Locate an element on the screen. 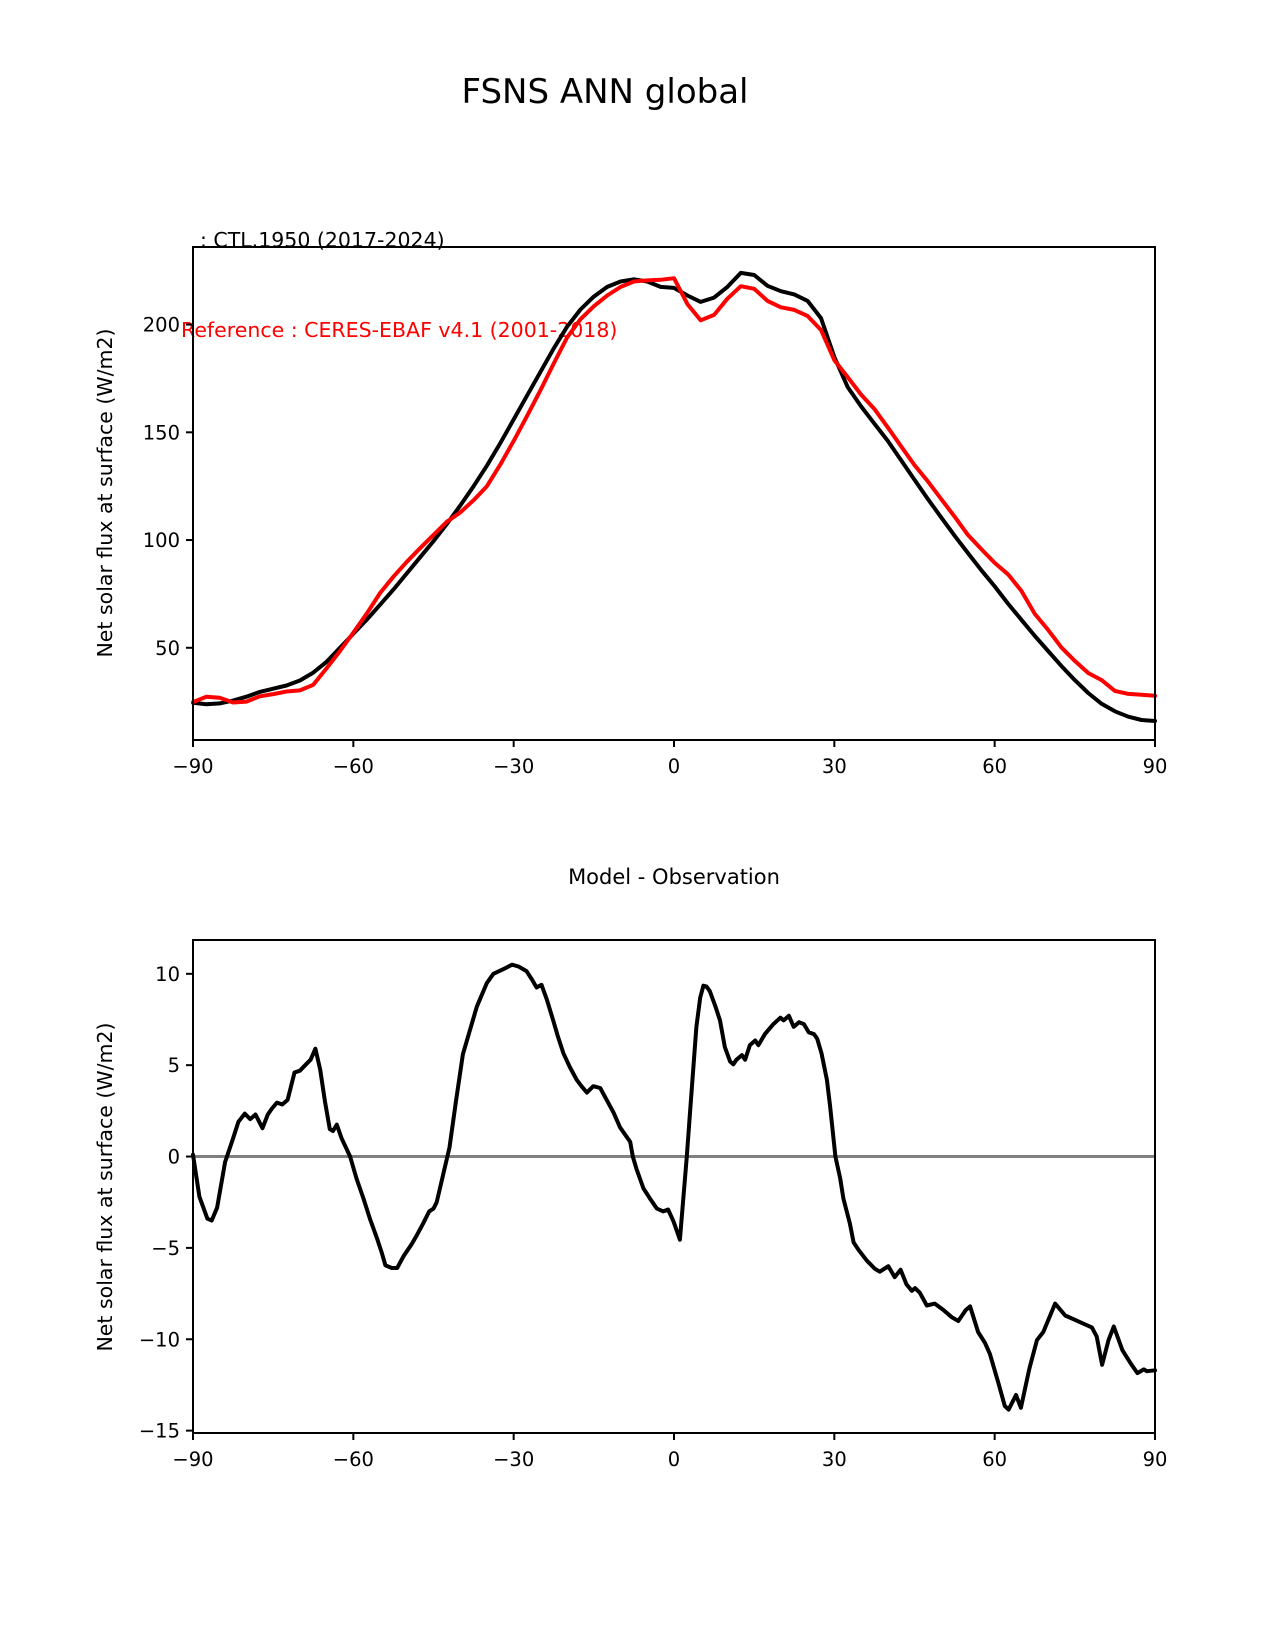  y-tick-label: 10 is located at coordinates (167, 974).